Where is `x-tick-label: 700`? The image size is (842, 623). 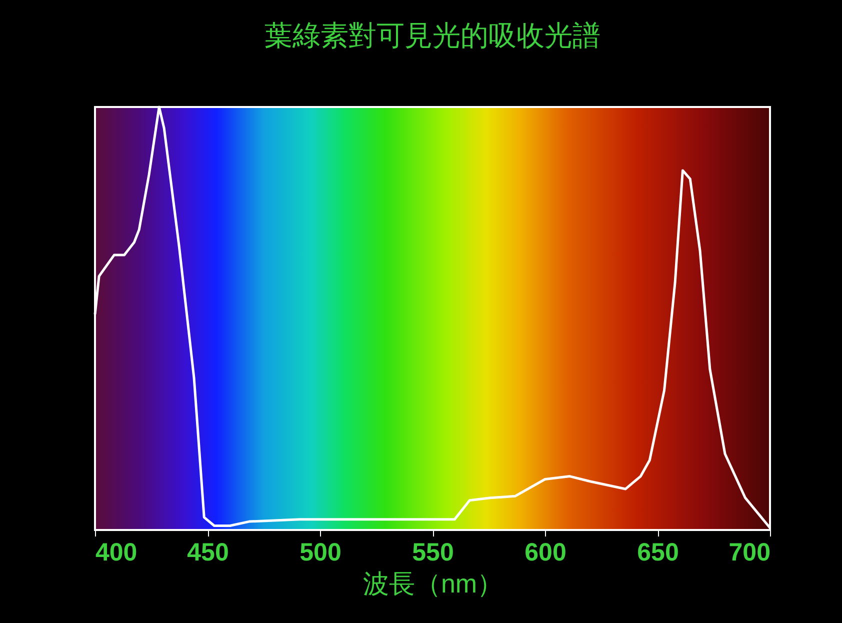 x-tick-label: 700 is located at coordinates (749, 552).